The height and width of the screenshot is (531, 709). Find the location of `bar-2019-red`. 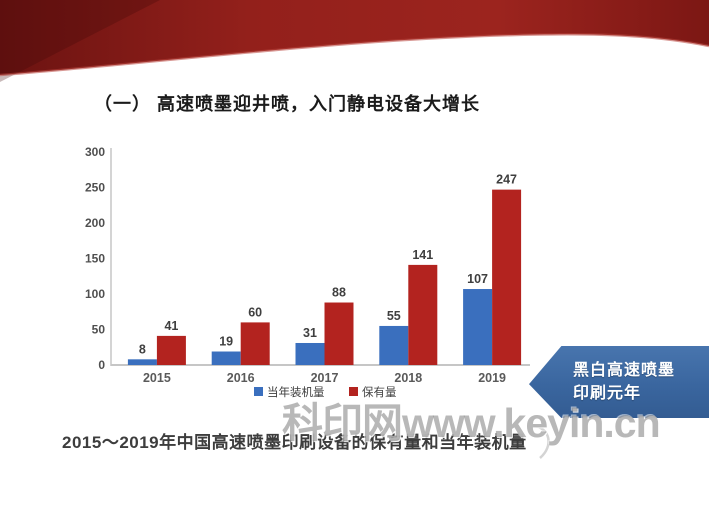

bar-2019-red is located at coordinates (507, 277).